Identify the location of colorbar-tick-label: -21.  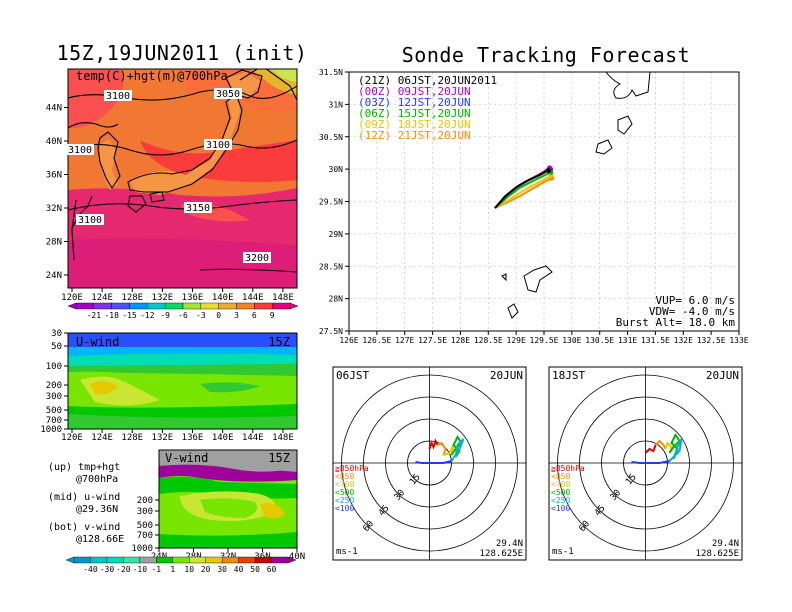
(94, 315).